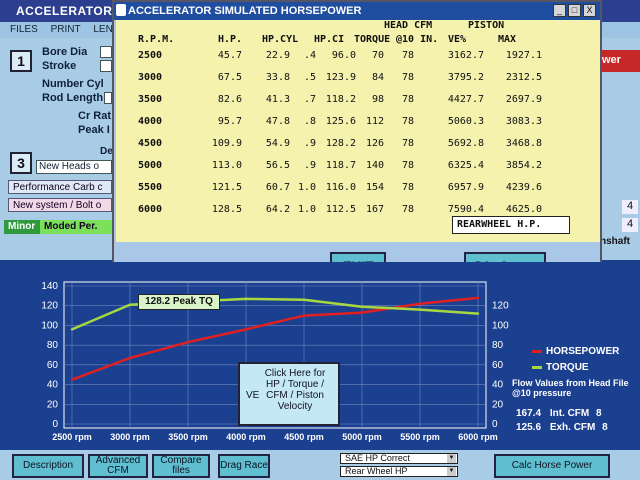  I want to click on cell-max: 4239.6, so click(523, 187).